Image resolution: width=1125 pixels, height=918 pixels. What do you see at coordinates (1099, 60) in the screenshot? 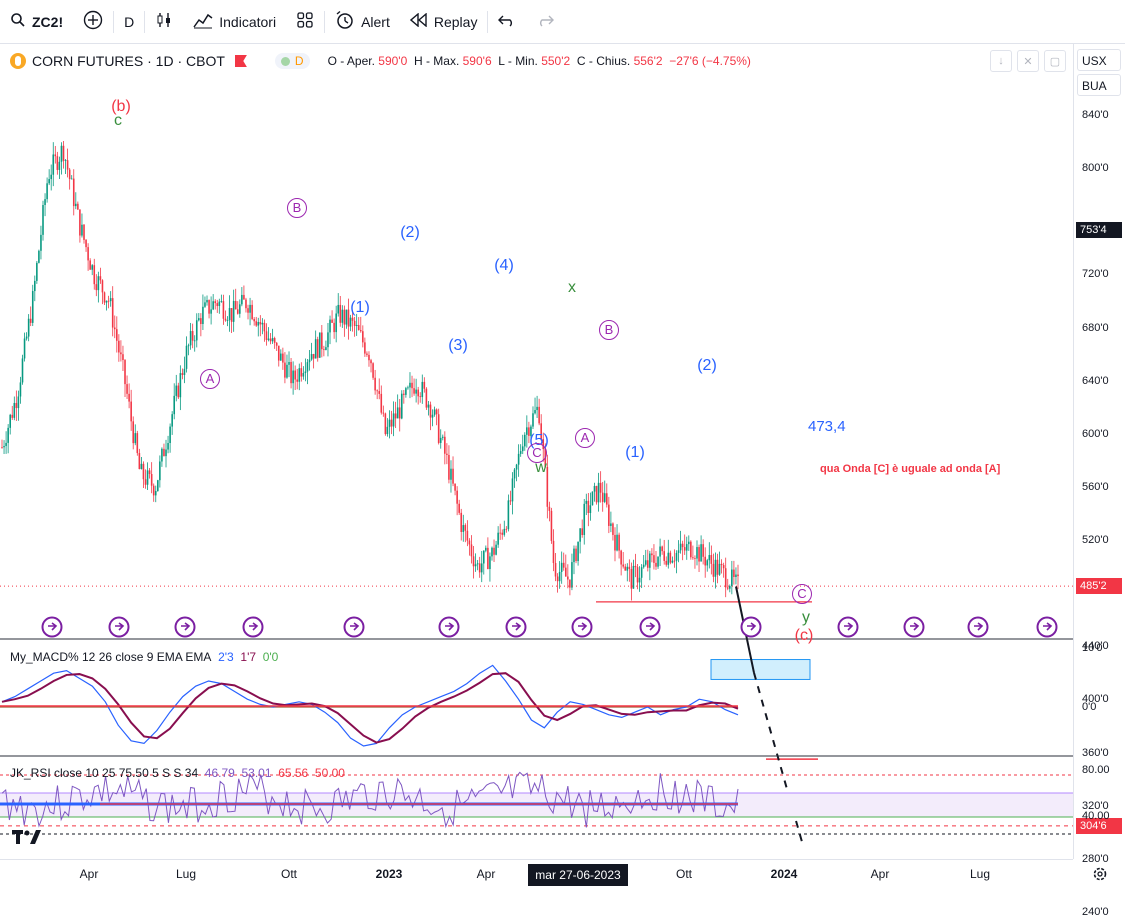
I see `currency-select: USX` at bounding box center [1099, 60].